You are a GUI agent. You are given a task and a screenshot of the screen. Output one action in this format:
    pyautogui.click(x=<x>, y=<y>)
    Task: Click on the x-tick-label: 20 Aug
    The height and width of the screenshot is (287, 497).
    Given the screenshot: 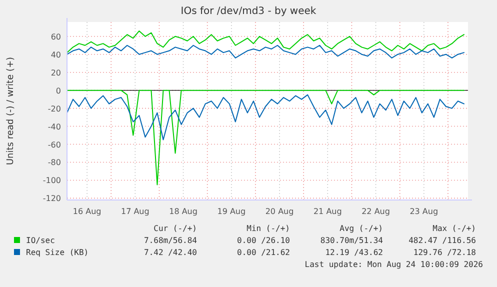 What is the action you would take?
    pyautogui.click(x=279, y=211)
    